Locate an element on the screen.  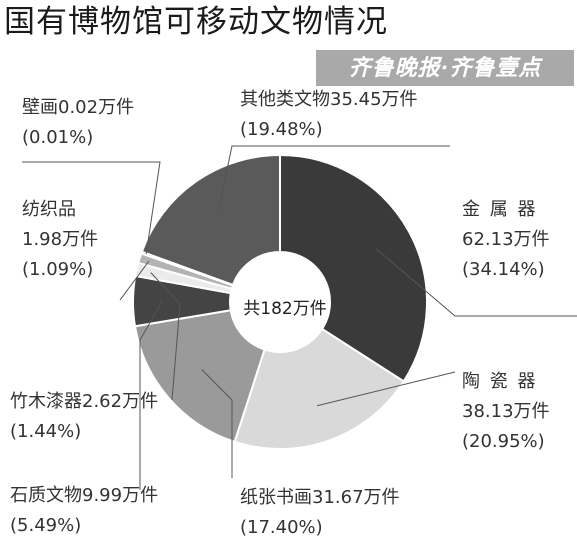
label-value-textile: 1.98万件 is located at coordinates (60, 239).